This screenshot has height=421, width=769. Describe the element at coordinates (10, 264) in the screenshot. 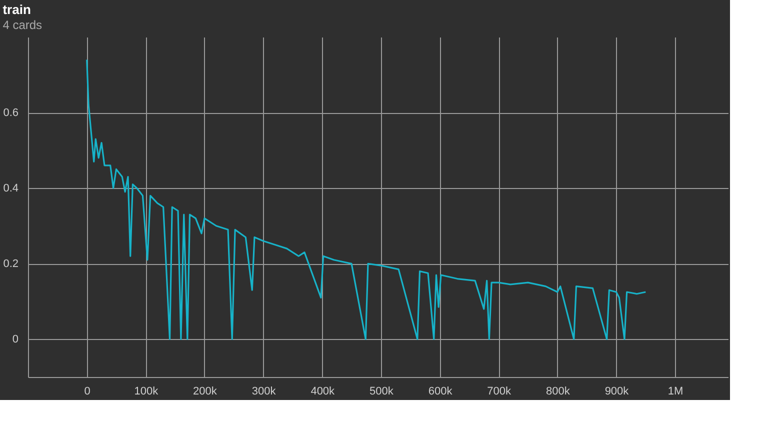

I see `y-tick-label: 0.2` at that location.